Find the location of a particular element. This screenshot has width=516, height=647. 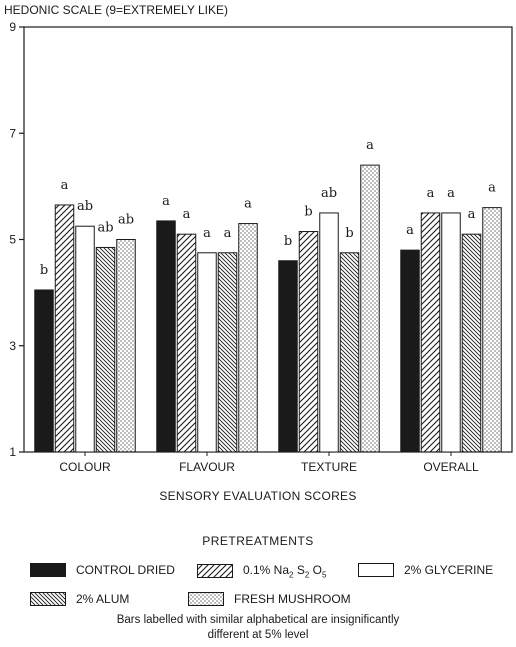

x-axis-label: SENSORY EVALUATION SCORES is located at coordinates (257, 496).